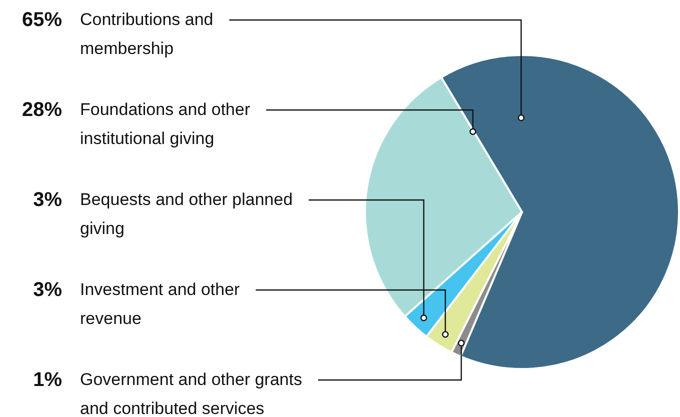 The height and width of the screenshot is (417, 680). I want to click on data-label: 65%, so click(42, 20).